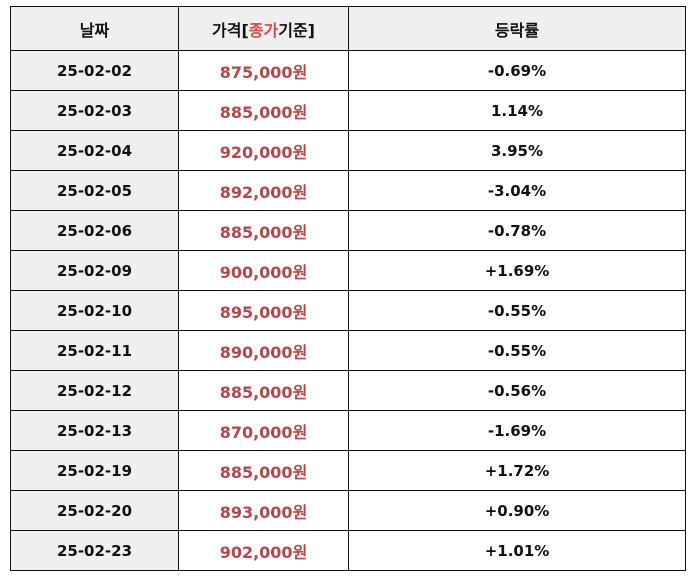  I want to click on price-cell: 892,000원, so click(263, 190).